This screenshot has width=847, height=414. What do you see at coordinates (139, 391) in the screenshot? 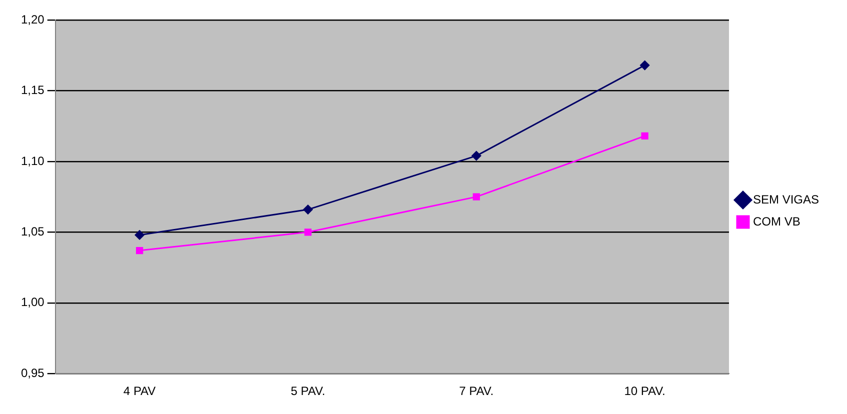
I see `x-tick-label: 4 PAV` at bounding box center [139, 391].